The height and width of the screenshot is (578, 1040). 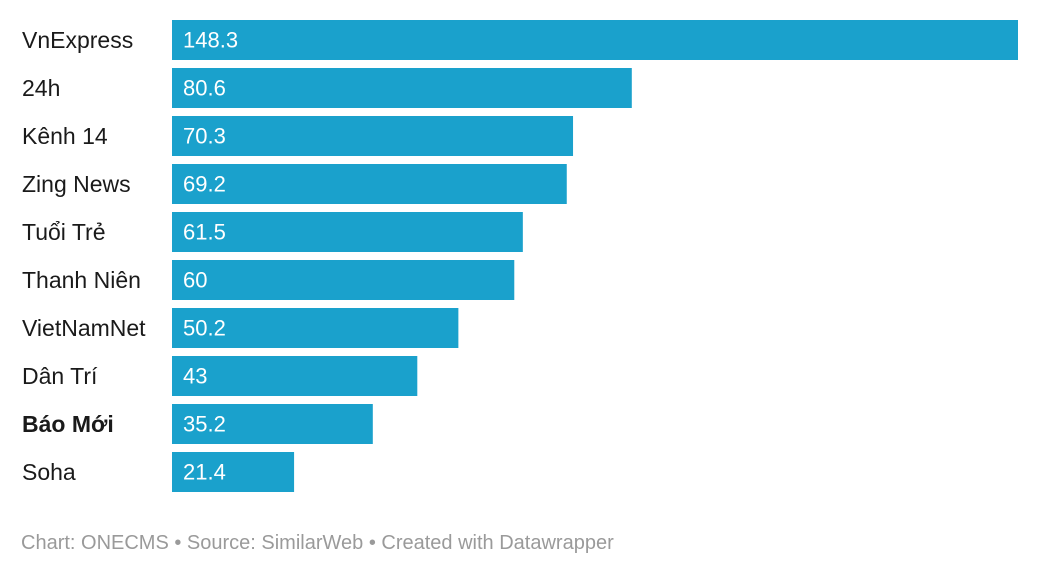 I want to click on bar-row: Zing News 69.2, so click(x=294, y=184).